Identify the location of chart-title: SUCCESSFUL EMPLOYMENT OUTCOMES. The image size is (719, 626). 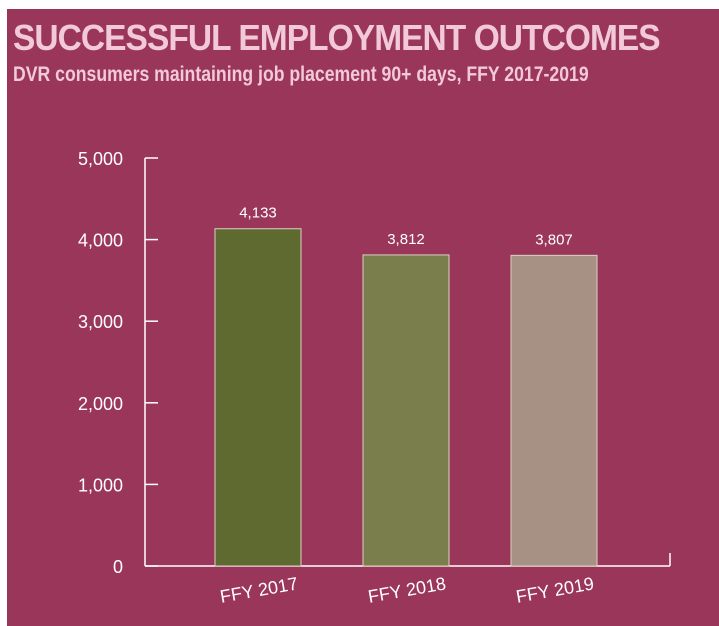
(337, 37).